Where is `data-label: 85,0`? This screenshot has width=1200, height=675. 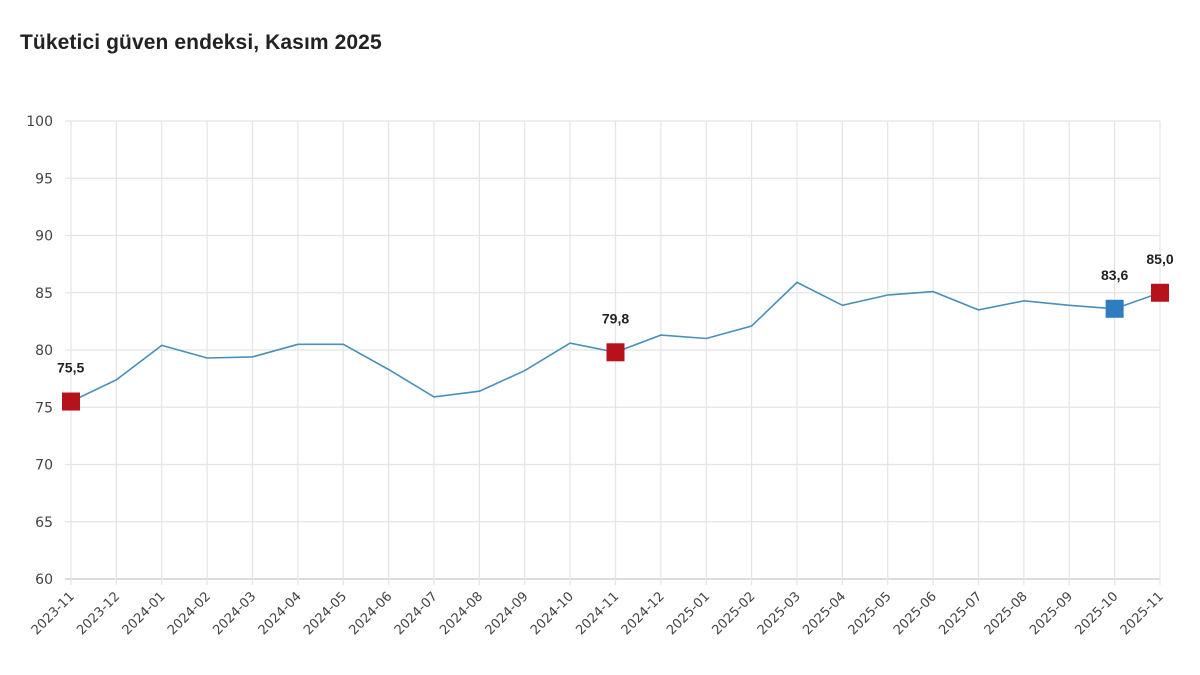 data-label: 85,0 is located at coordinates (1159, 259).